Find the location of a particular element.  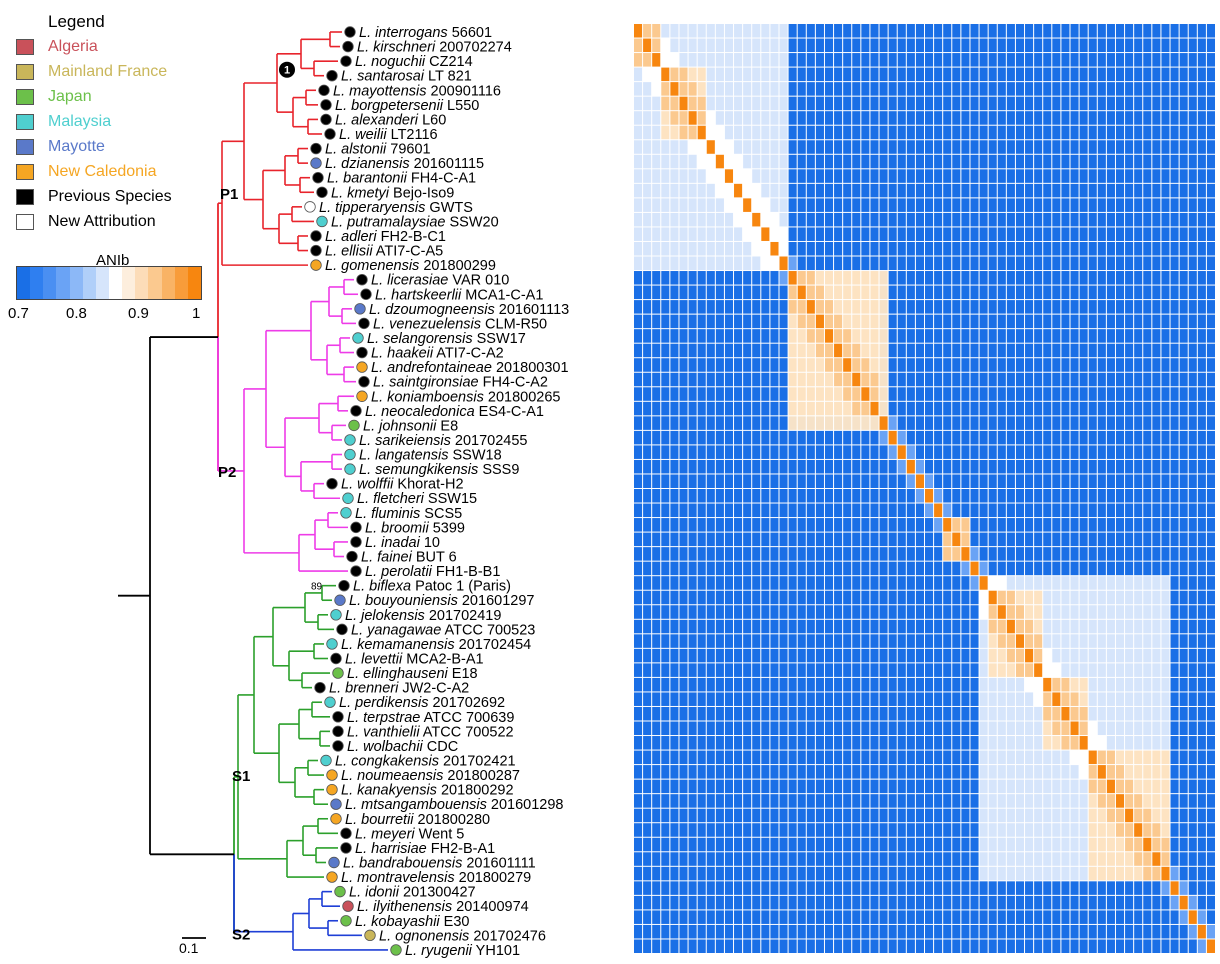

colorbar-title: ANIb is located at coordinates (113, 260).